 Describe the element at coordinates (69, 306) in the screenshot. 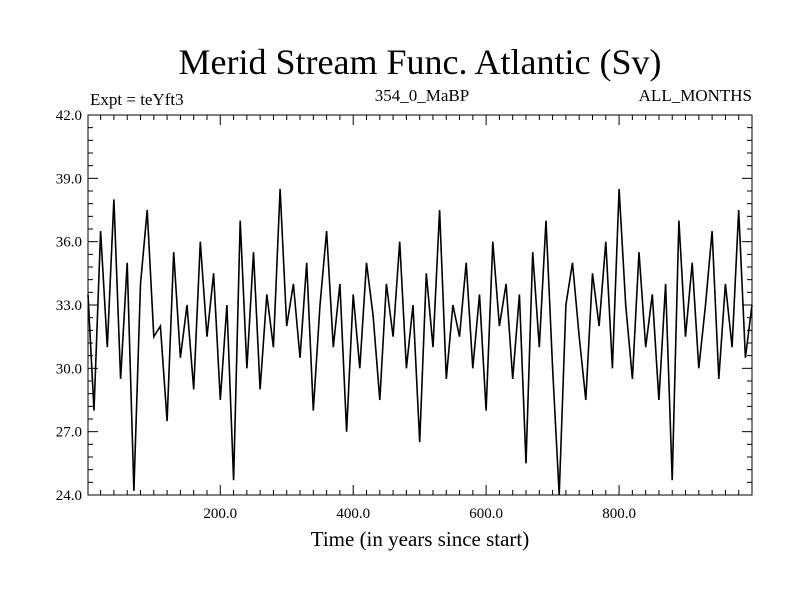

I see `y-tick-label: 33.0` at that location.